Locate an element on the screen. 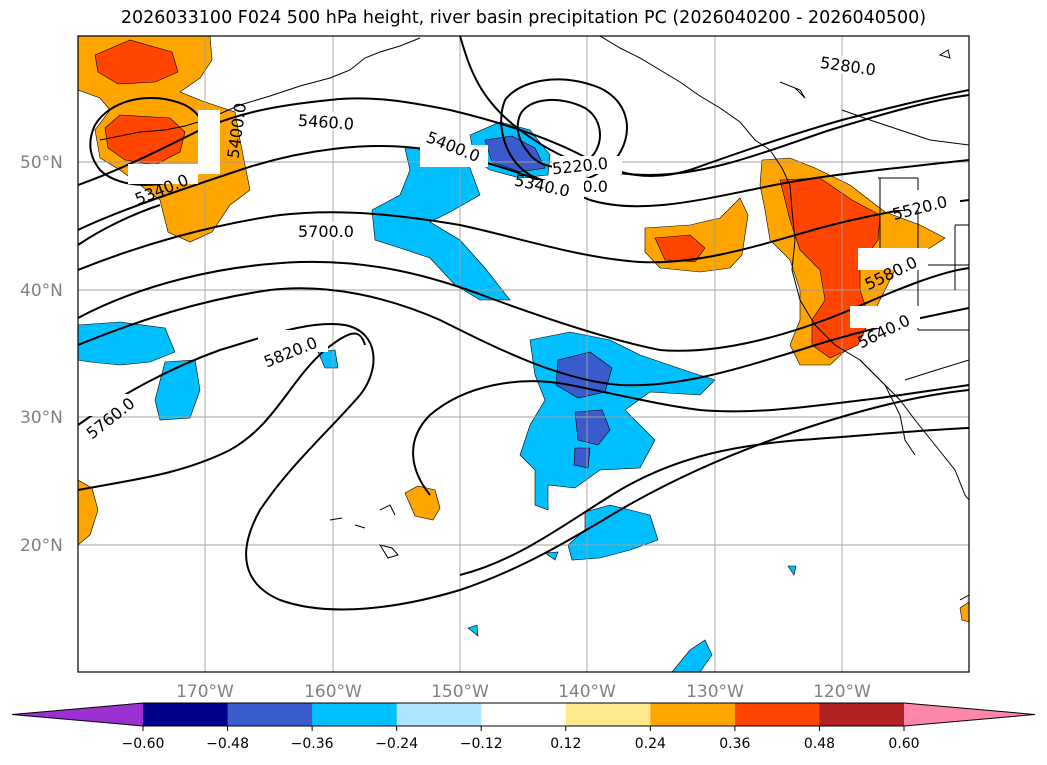 The width and height of the screenshot is (1047, 765). contour-label: 5700.0 is located at coordinates (326, 231).